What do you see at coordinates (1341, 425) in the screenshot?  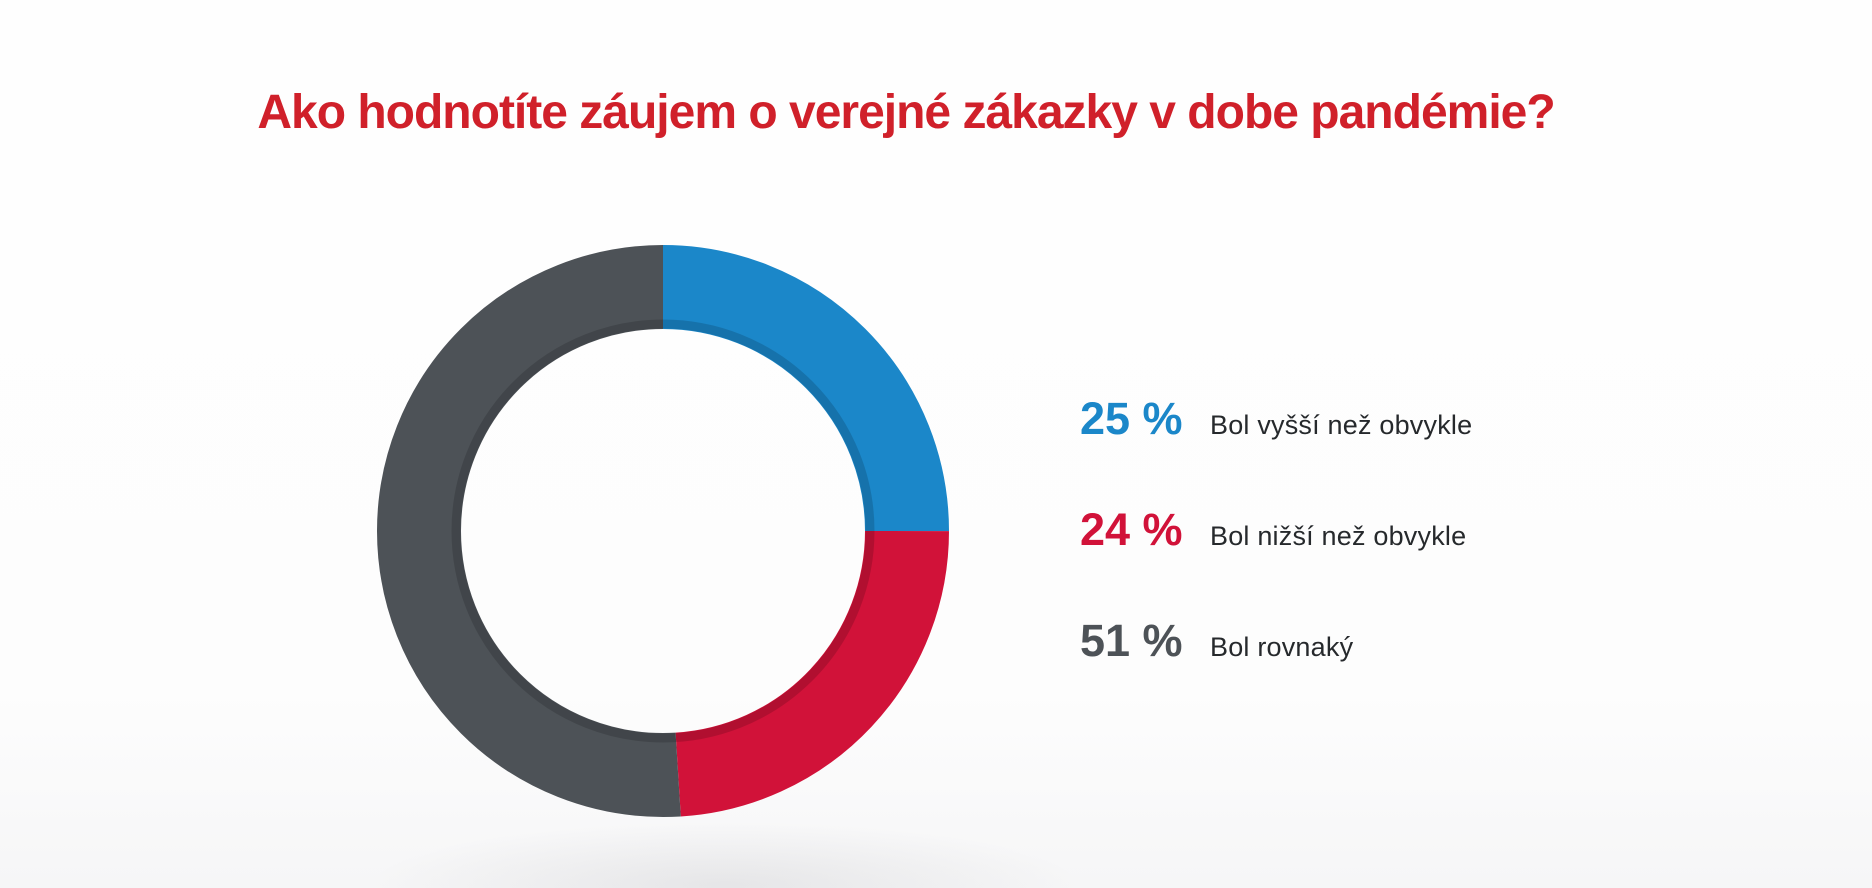 I see `legend-label: Bol vyšší než obvykle` at bounding box center [1341, 425].